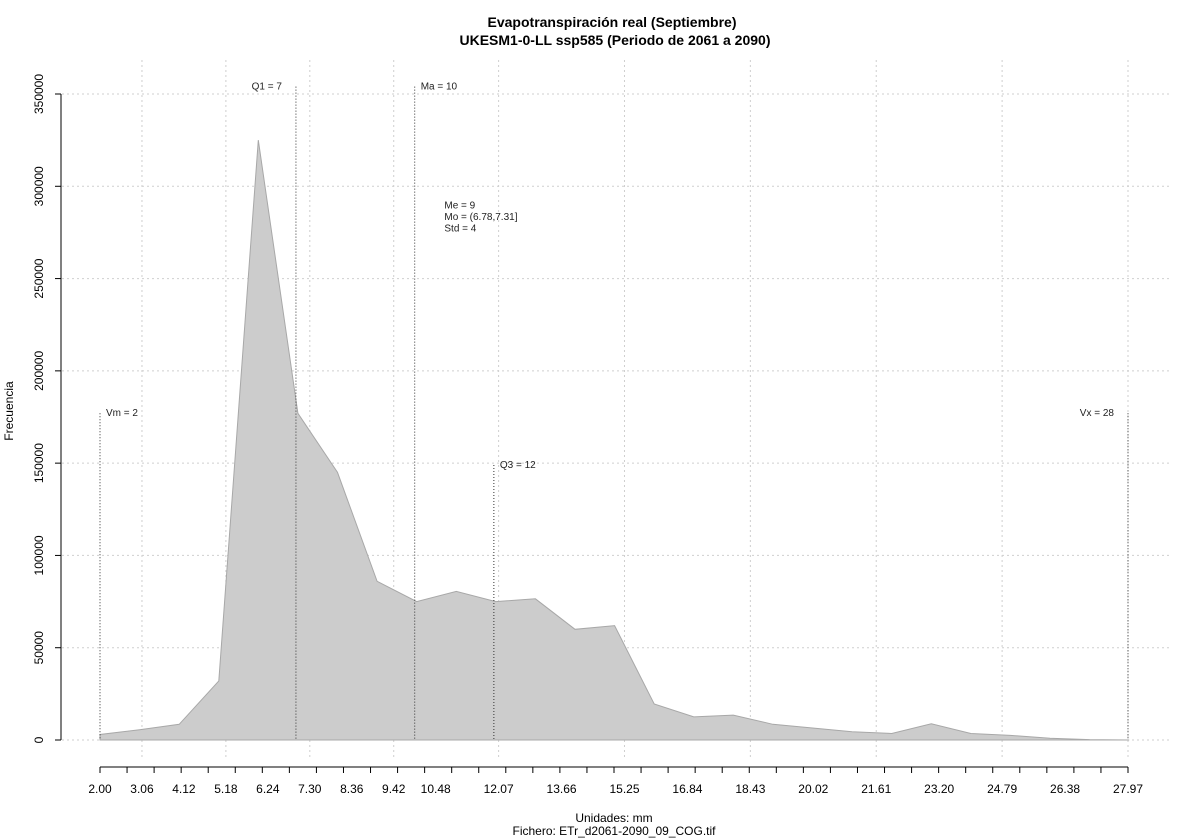  I want to click on annotation-label: Ma = 10, so click(439, 86).